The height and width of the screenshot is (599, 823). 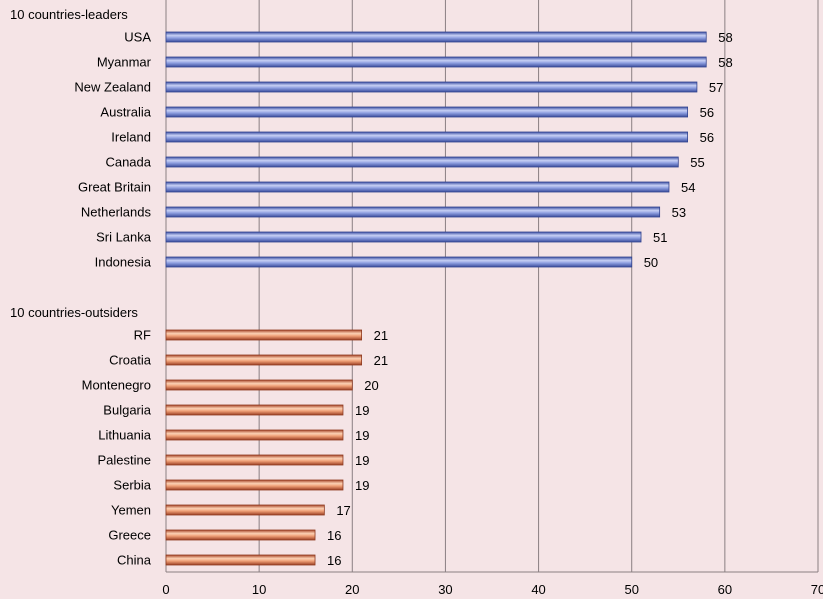 What do you see at coordinates (142, 335) in the screenshot?
I see `category-label: RF` at bounding box center [142, 335].